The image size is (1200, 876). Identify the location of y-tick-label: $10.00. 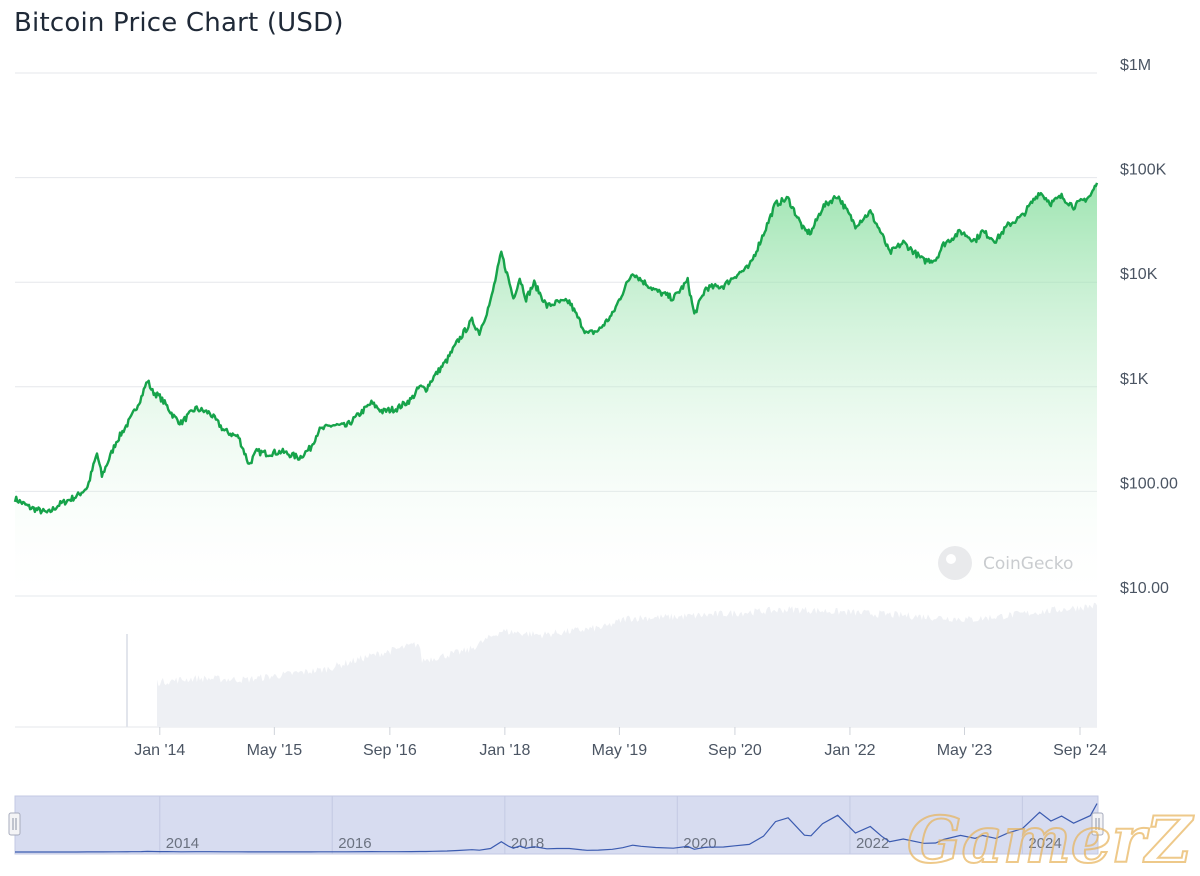
(1144, 588).